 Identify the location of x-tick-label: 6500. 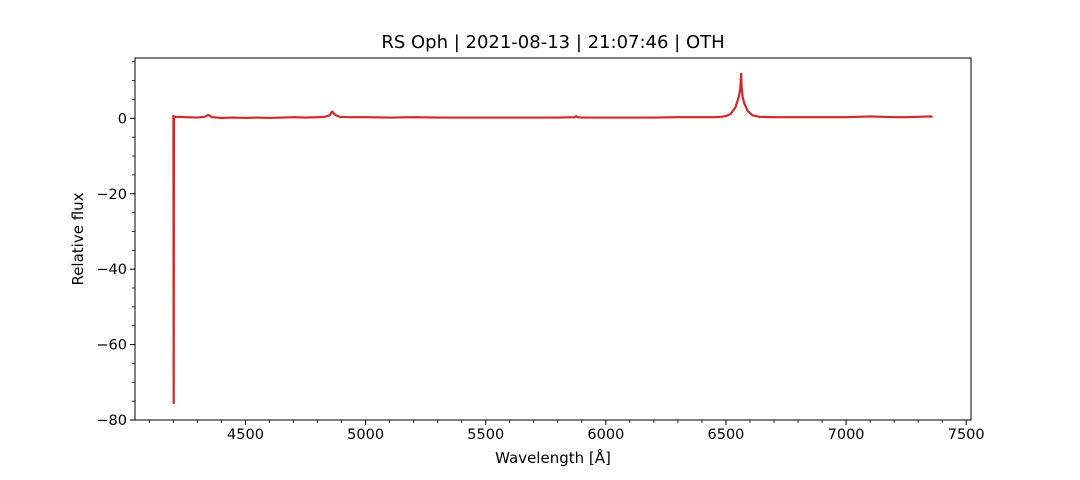
(726, 435).